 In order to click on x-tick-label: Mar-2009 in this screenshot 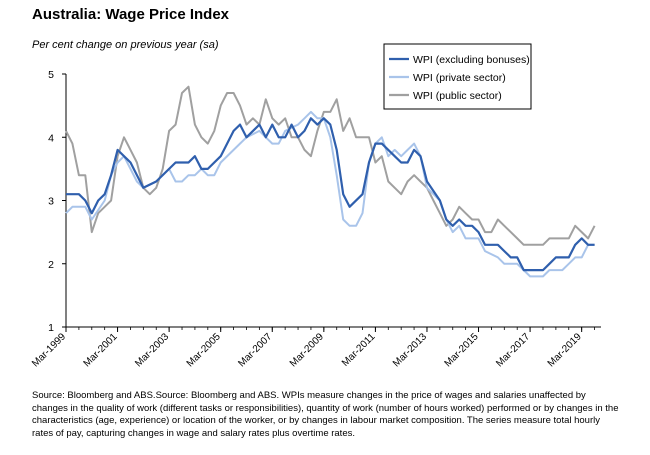, I will do `click(307, 350)`.